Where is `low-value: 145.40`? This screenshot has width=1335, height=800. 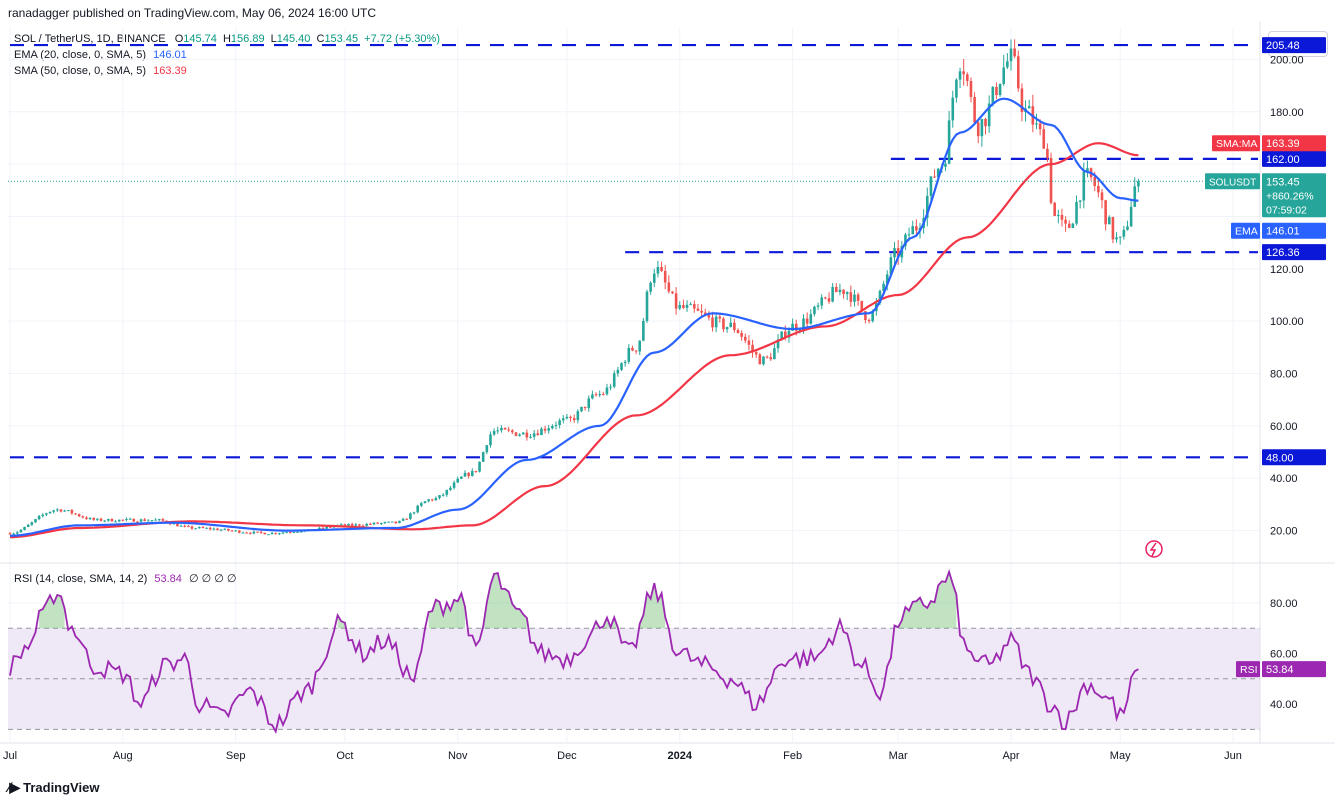 low-value: 145.40 is located at coordinates (293, 39).